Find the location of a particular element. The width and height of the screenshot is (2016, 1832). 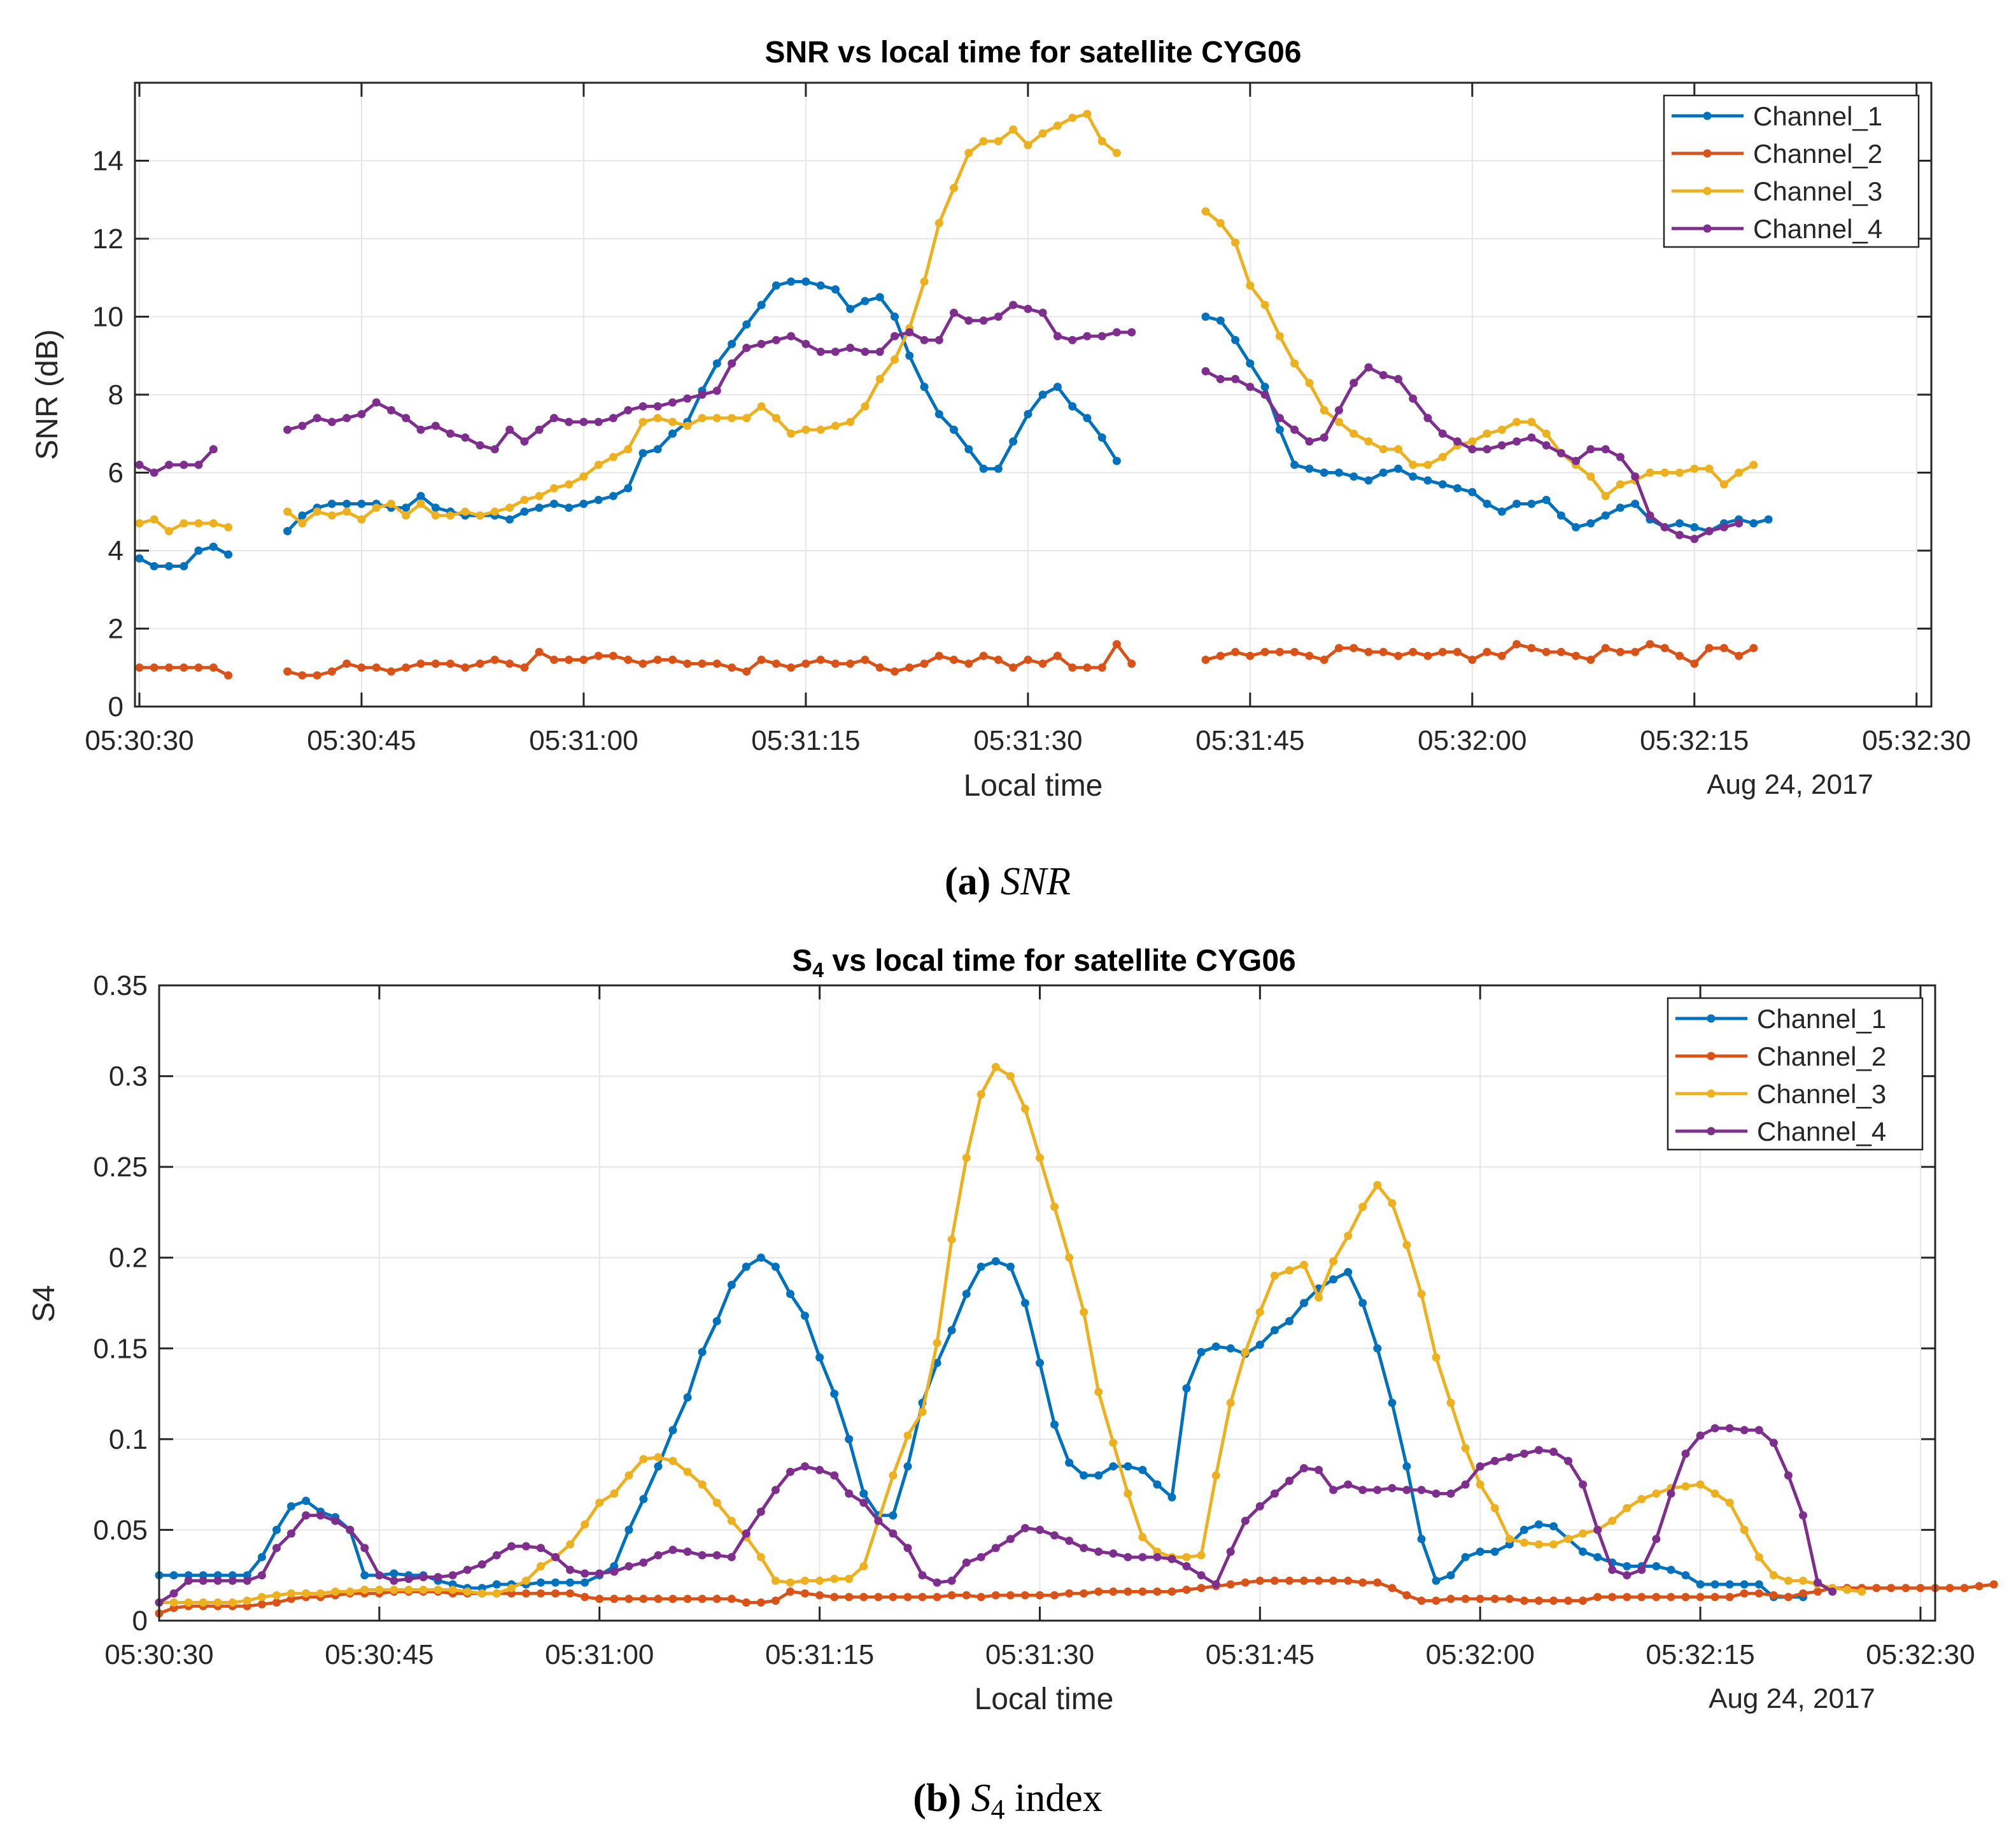

chart-b-ytick-label: 0.3 is located at coordinates (128, 1076).